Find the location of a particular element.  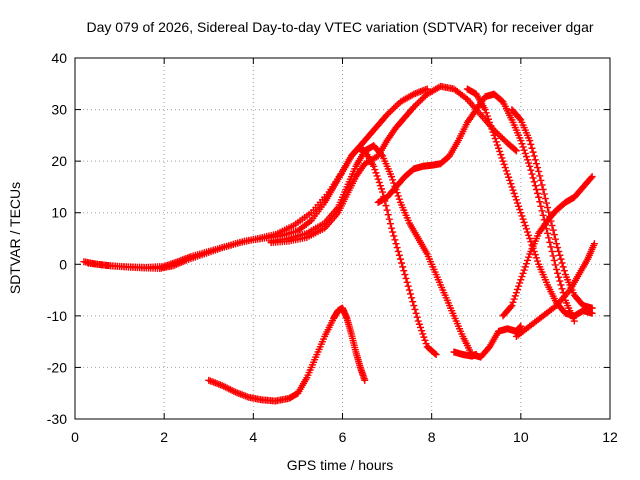

x-tick-label: 8 is located at coordinates (432, 437).